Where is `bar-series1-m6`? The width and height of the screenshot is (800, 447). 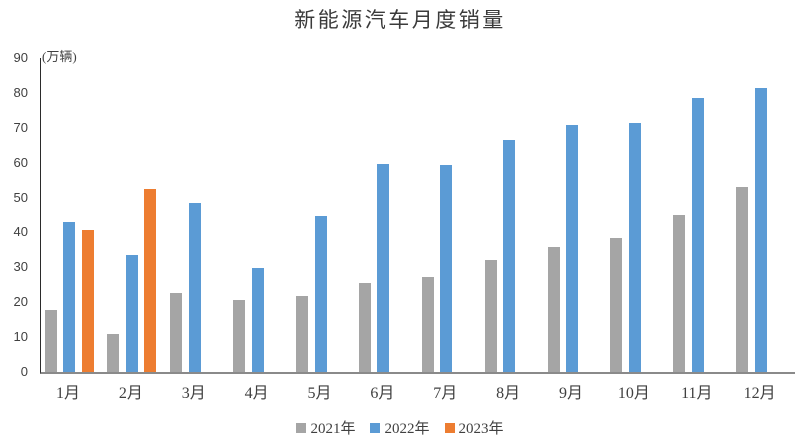
bar-series1-m6 is located at coordinates (364, 327).